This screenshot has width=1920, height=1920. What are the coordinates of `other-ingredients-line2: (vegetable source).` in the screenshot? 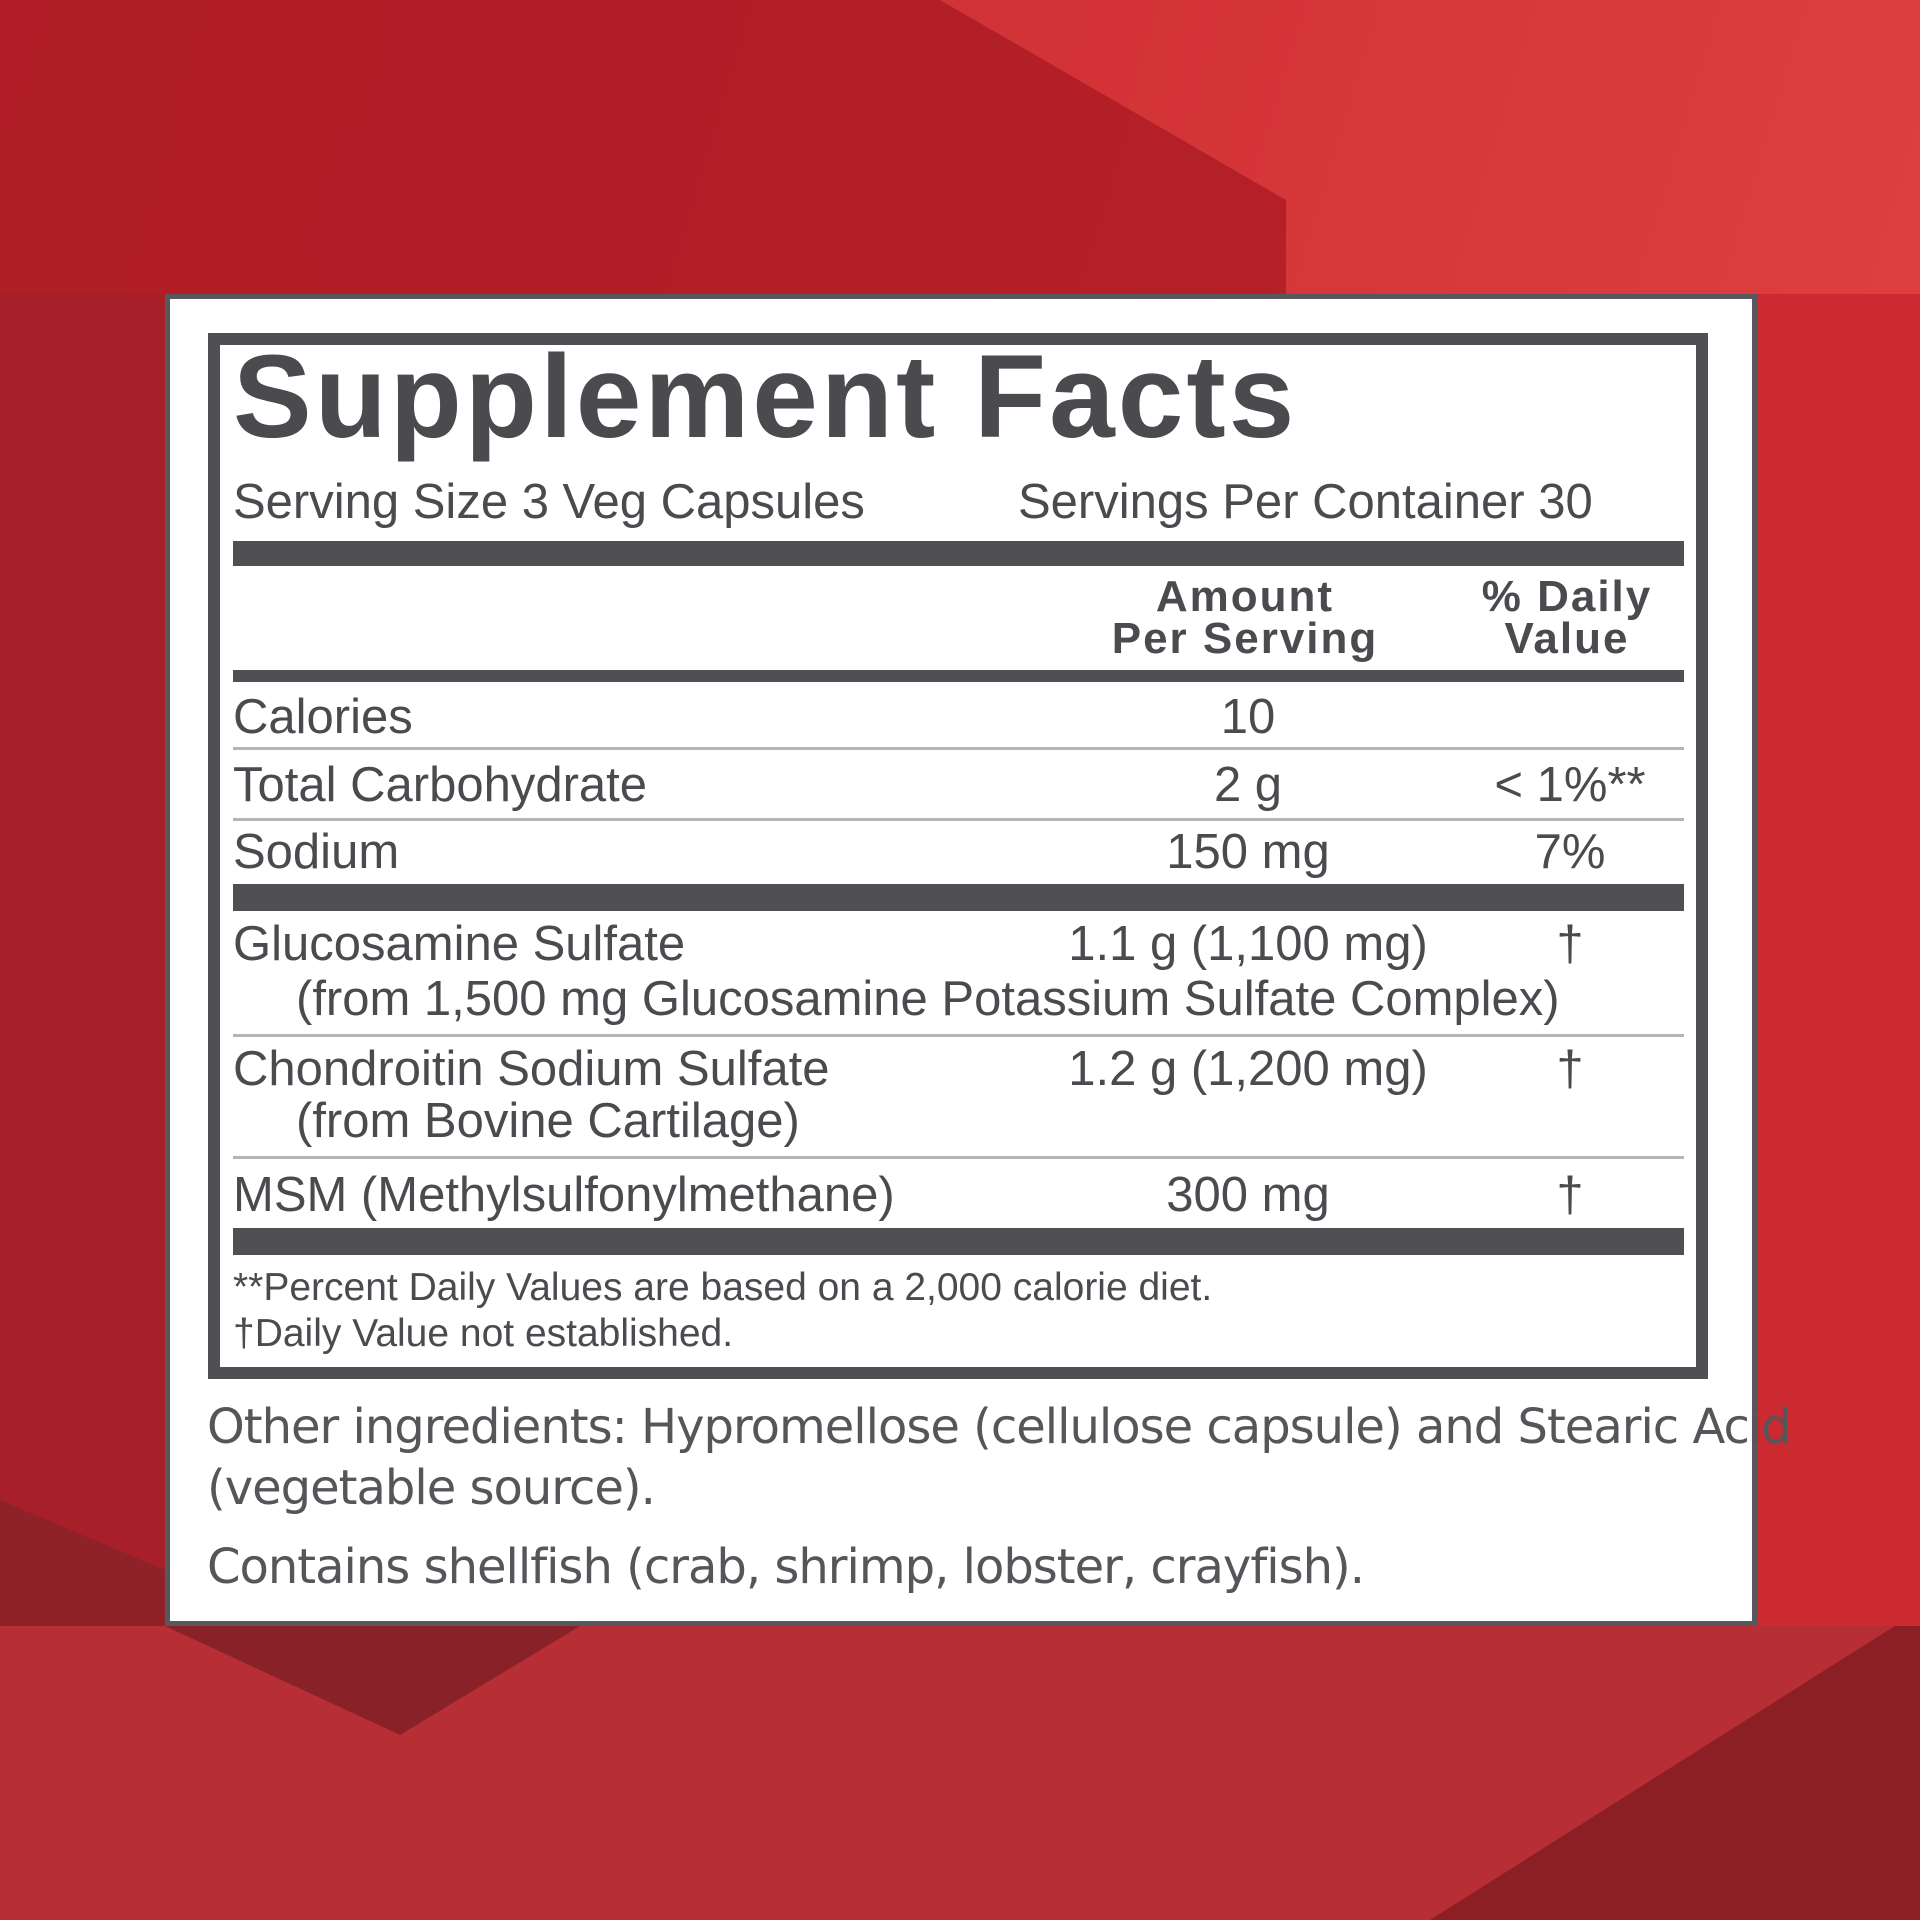 It's located at (431, 1488).